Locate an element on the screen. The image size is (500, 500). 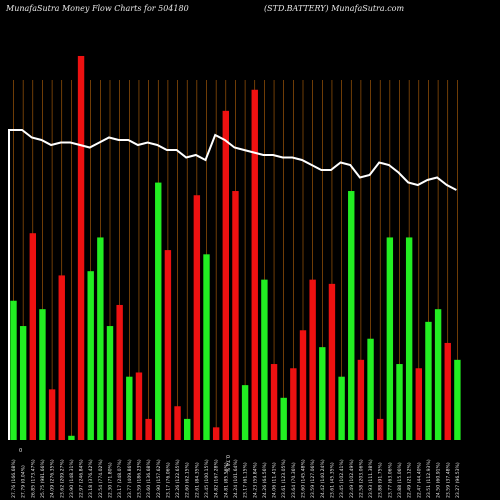
x-tick-label: 23.88 (15.06%) is located at coordinates (400, 480).